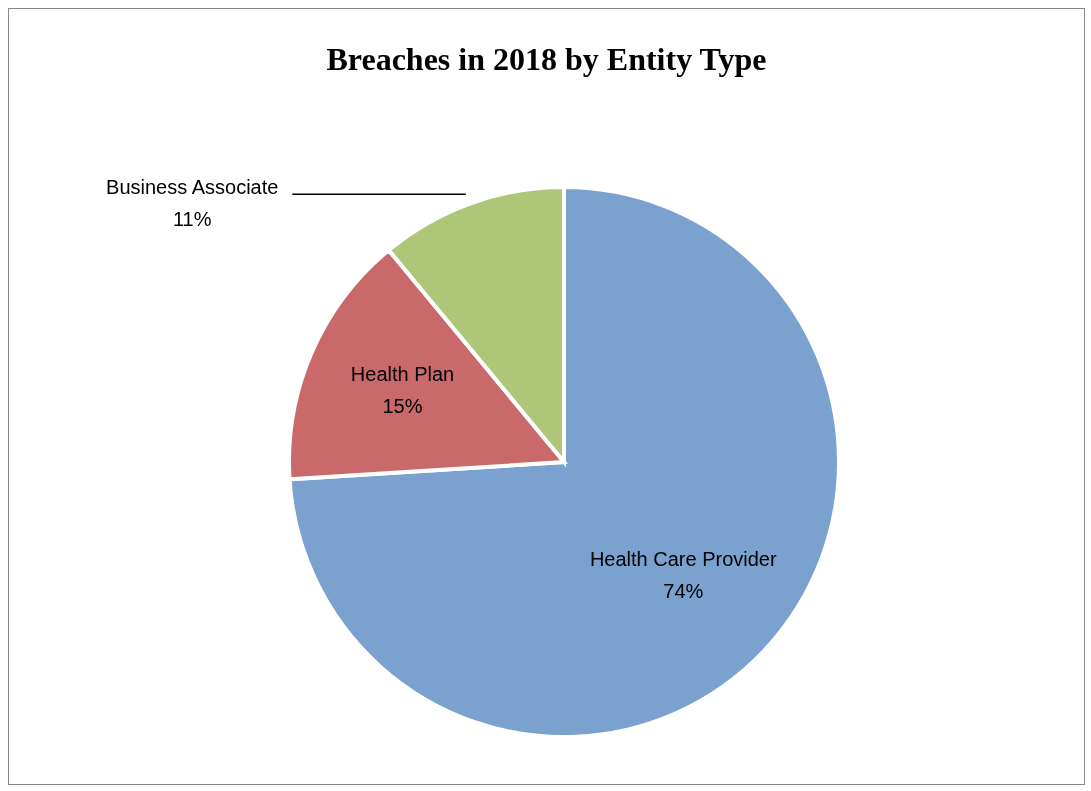 This screenshot has width=1091, height=791. Describe the element at coordinates (192, 187) in the screenshot. I see `slice-label: Business Associate` at that location.